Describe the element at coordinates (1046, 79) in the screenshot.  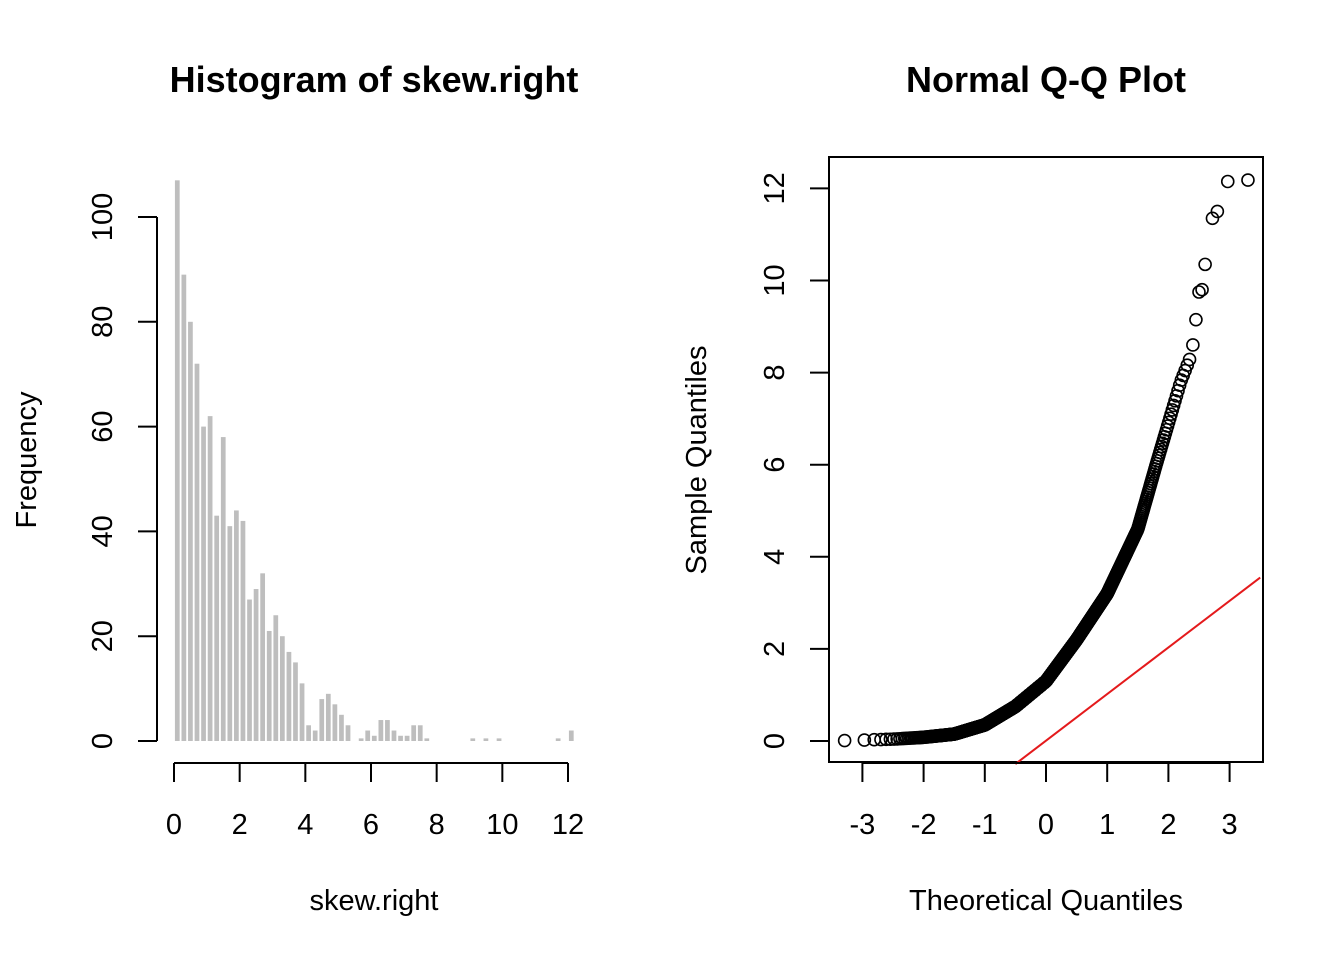
I see `qq-plot-title: Normal Q-Q Plot` at that location.